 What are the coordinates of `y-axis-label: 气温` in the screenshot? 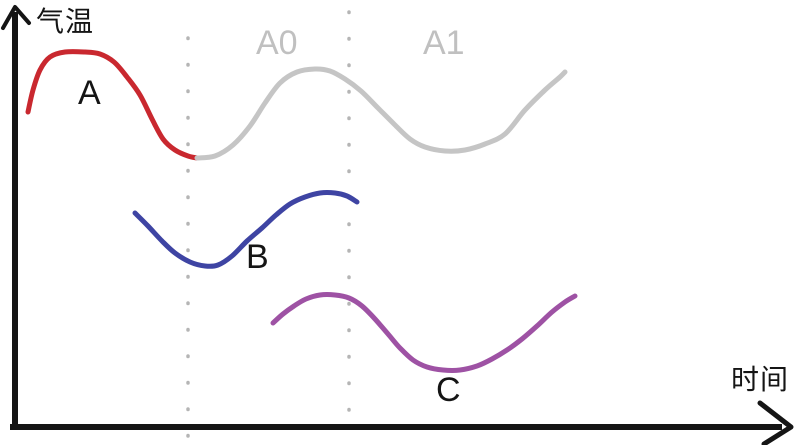 It's located at (65, 21).